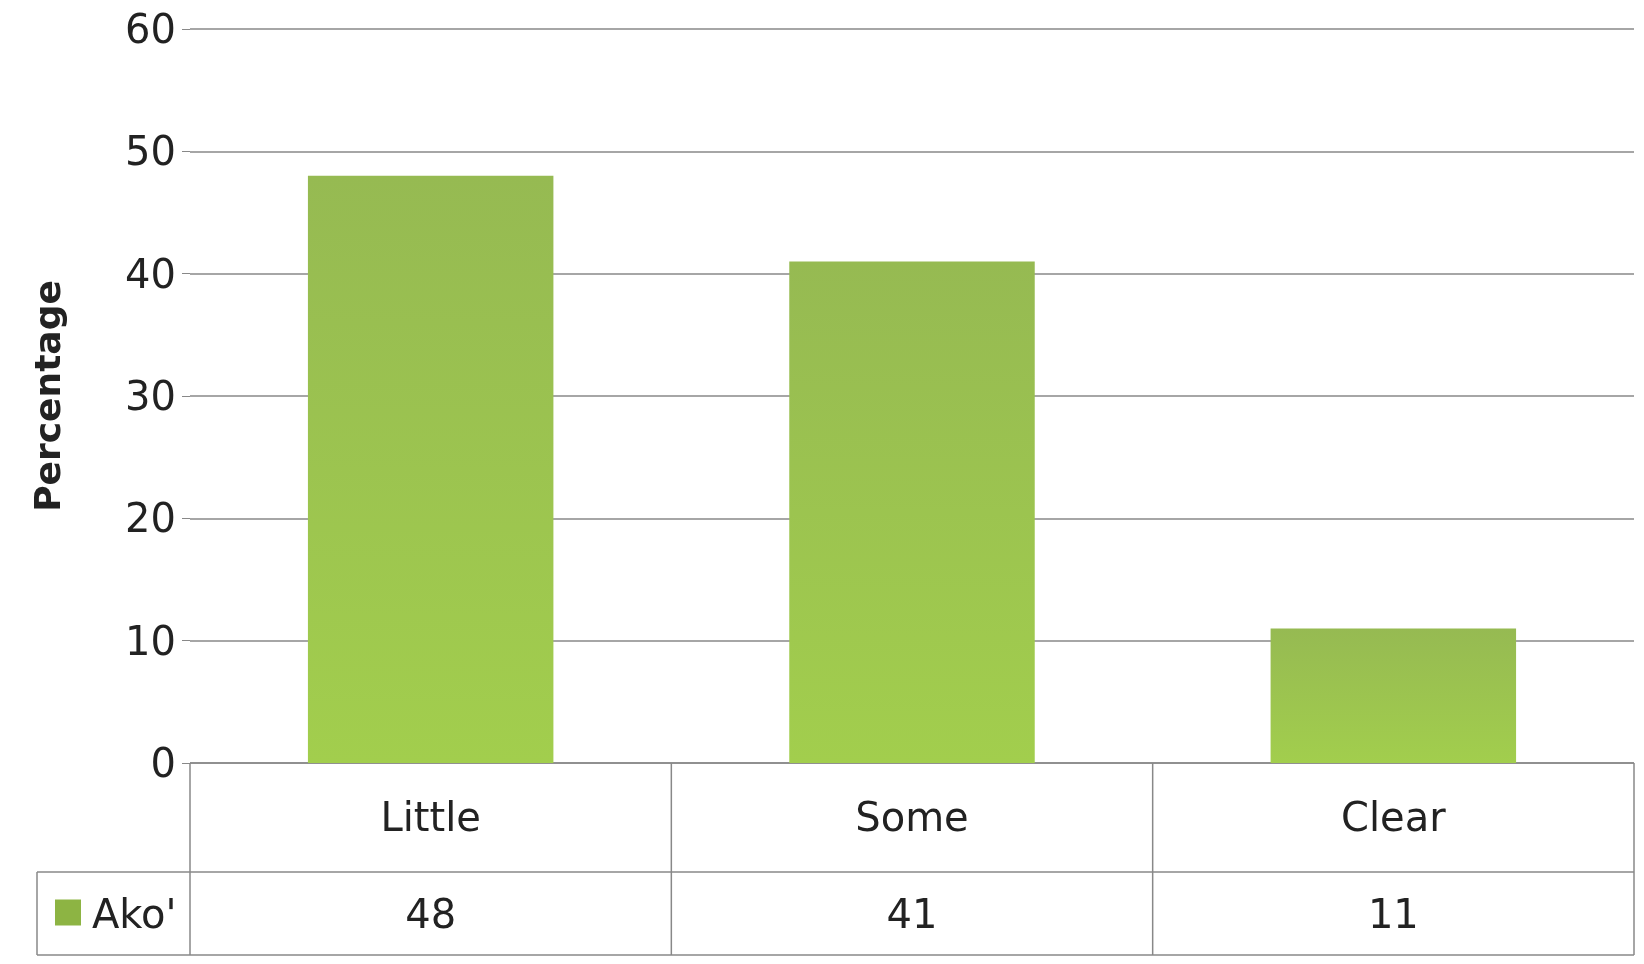 The height and width of the screenshot is (964, 1644). Describe the element at coordinates (150, 151) in the screenshot. I see `y-tick-label: 50` at that location.